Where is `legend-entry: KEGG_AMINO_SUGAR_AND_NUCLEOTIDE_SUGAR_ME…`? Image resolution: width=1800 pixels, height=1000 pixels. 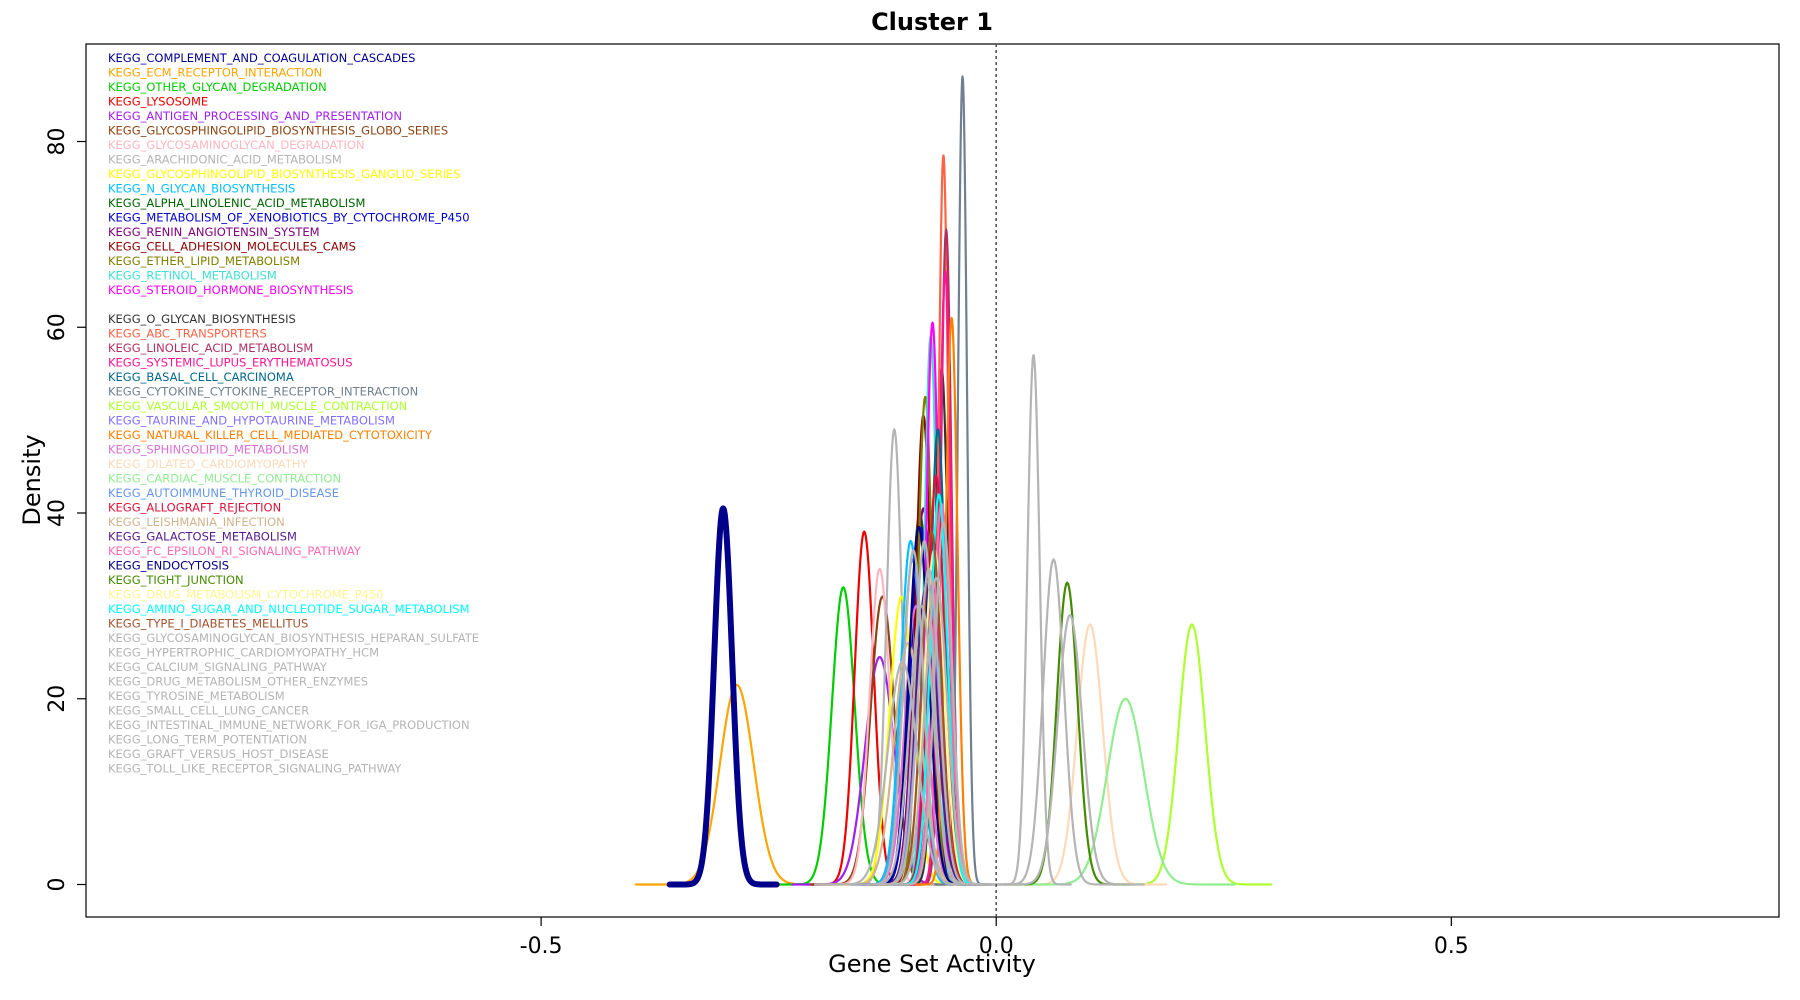 legend-entry: KEGG_AMINO_SUGAR_AND_NUCLEOTIDE_SUGAR_ME… is located at coordinates (289, 609).